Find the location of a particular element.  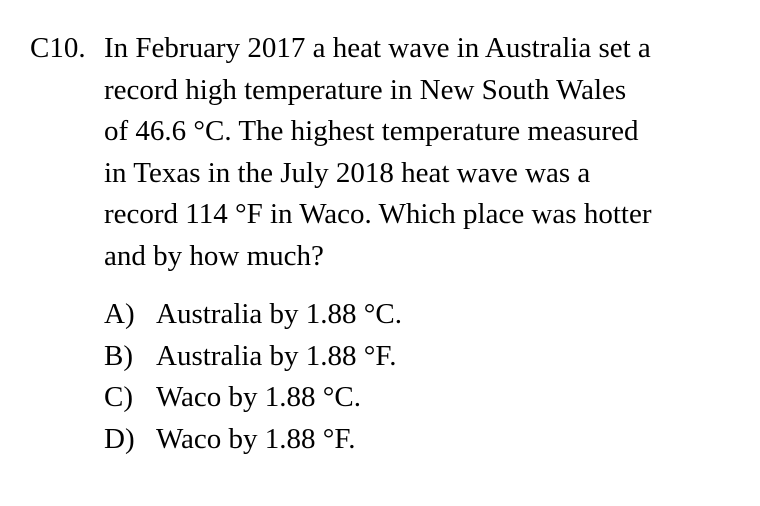

question-number: C10. is located at coordinates (58, 48).